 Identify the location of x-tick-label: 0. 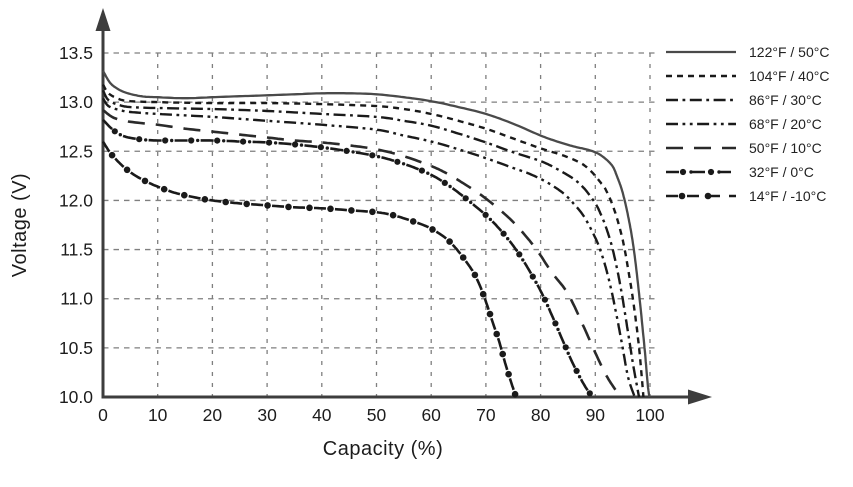
(103, 415).